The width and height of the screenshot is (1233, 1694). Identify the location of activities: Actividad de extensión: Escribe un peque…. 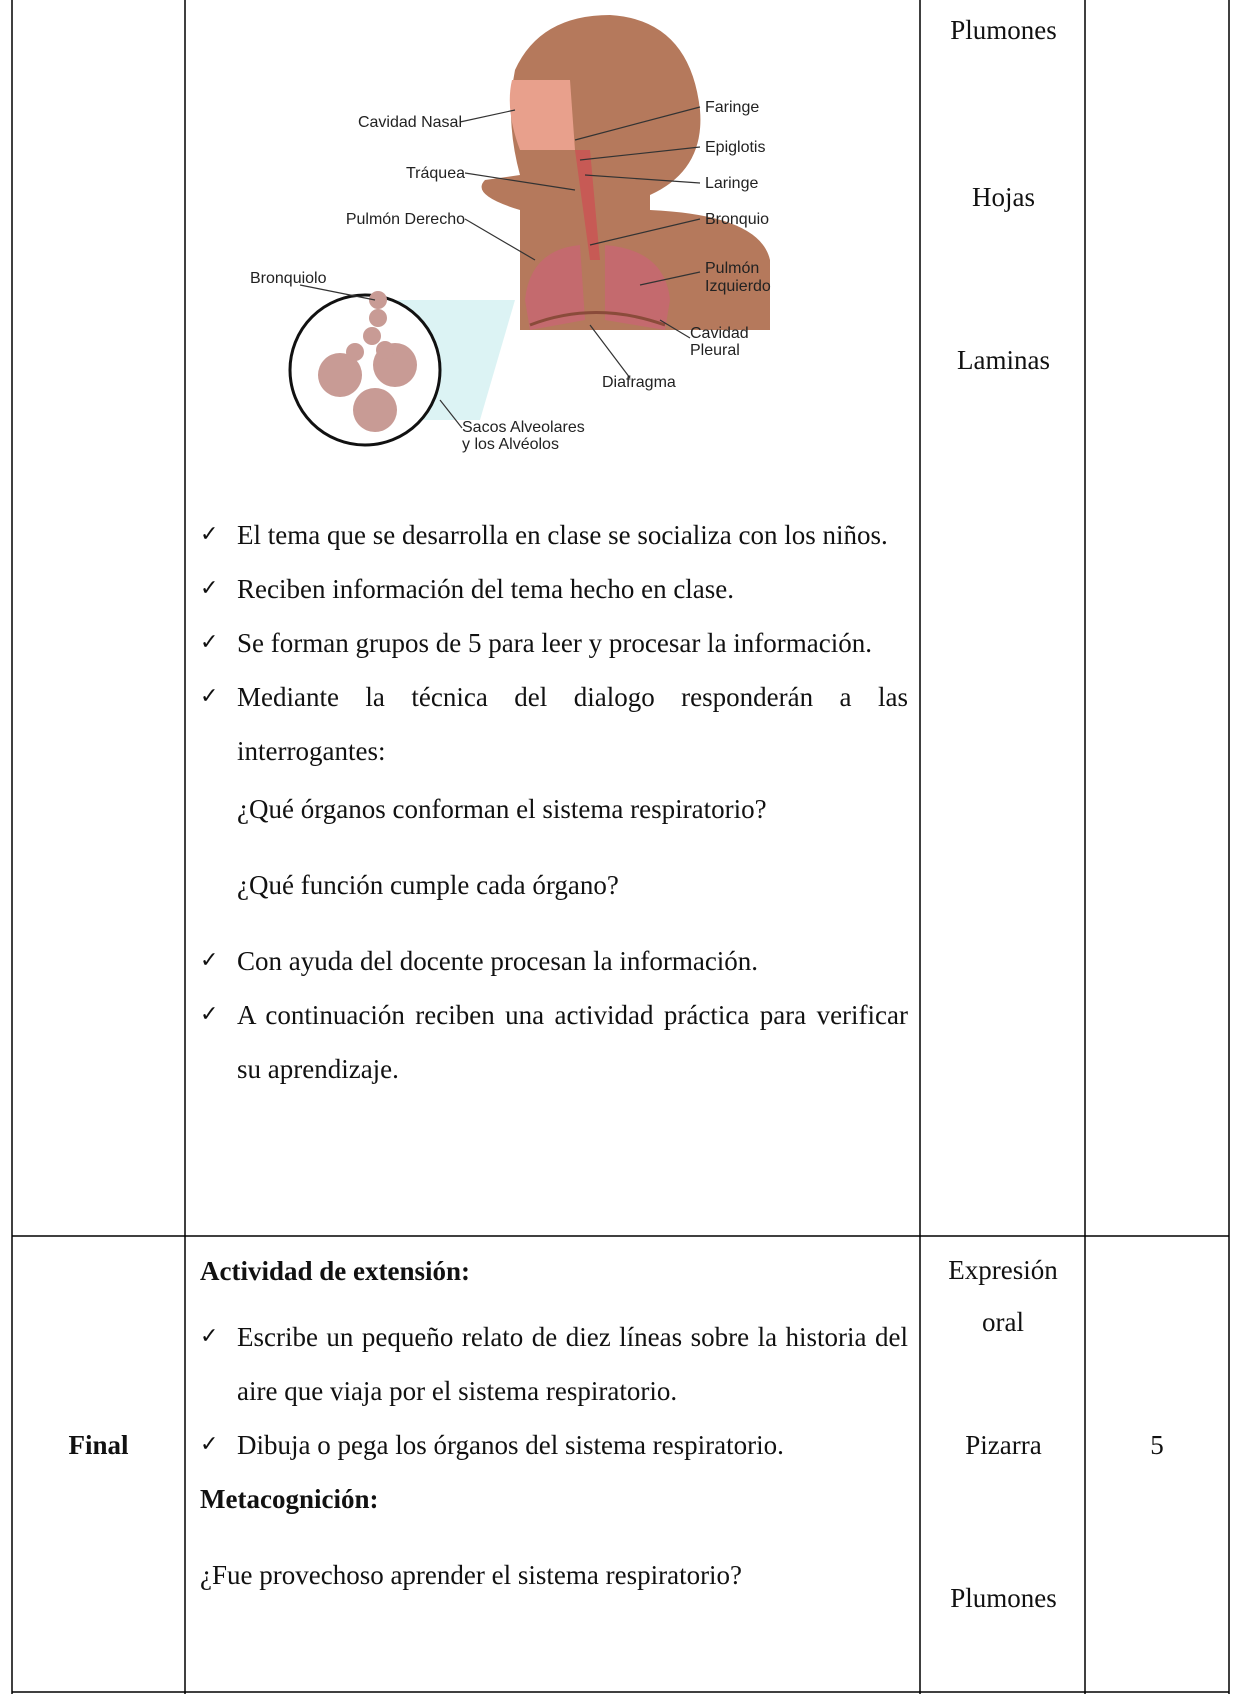
(554, 1423).